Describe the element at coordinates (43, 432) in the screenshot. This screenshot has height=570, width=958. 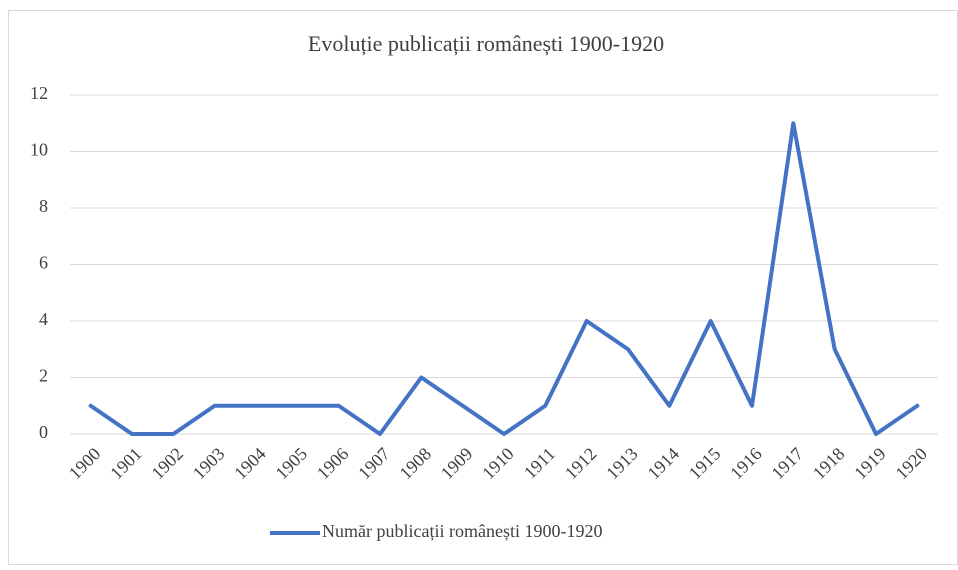
I see `y-tick-label: 0` at that location.